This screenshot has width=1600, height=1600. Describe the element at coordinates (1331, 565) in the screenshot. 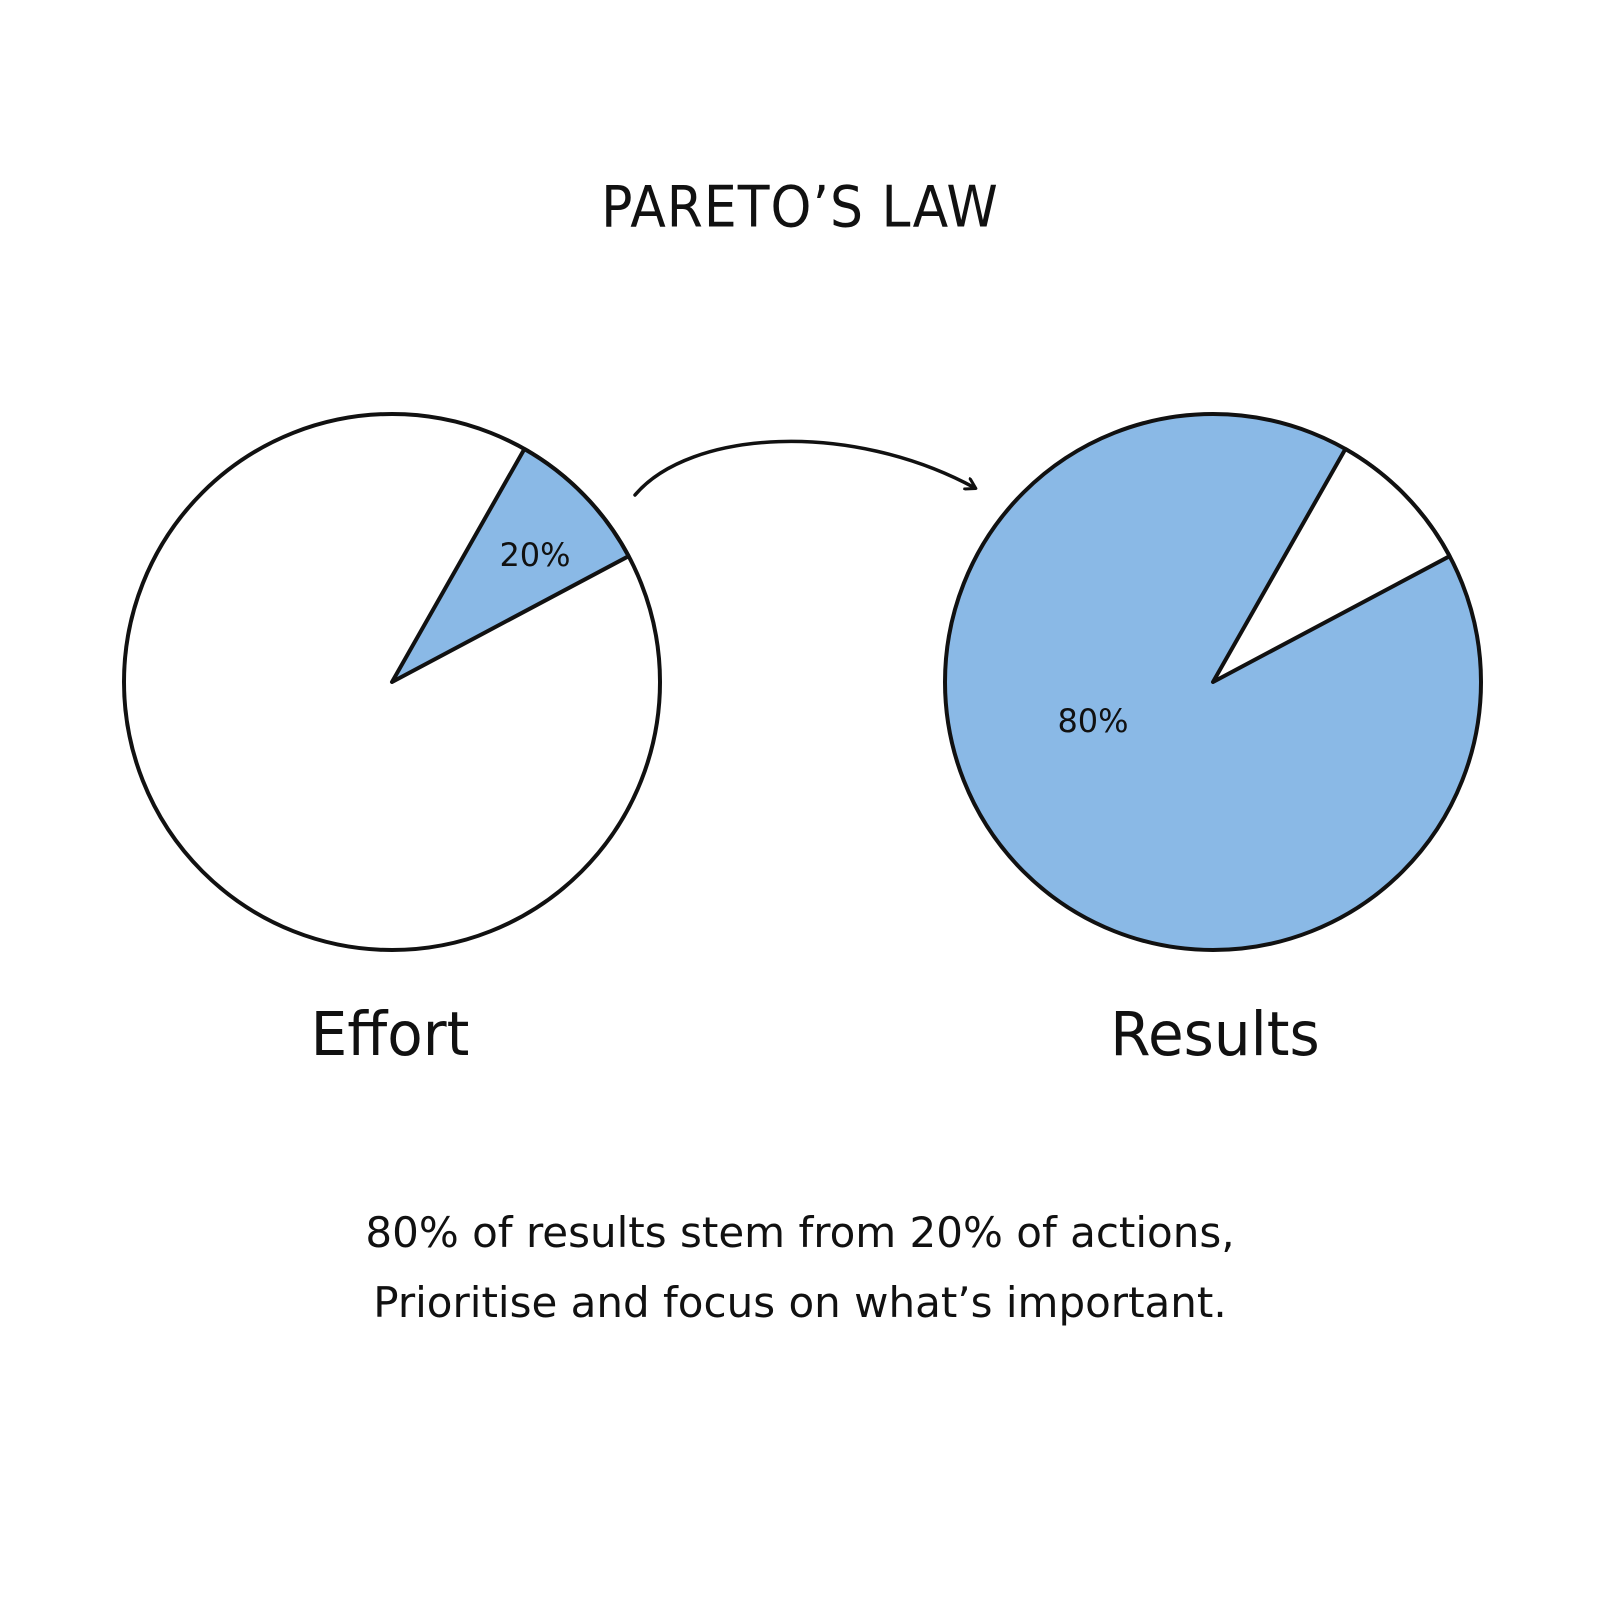

I see `results-remainder-slice` at that location.